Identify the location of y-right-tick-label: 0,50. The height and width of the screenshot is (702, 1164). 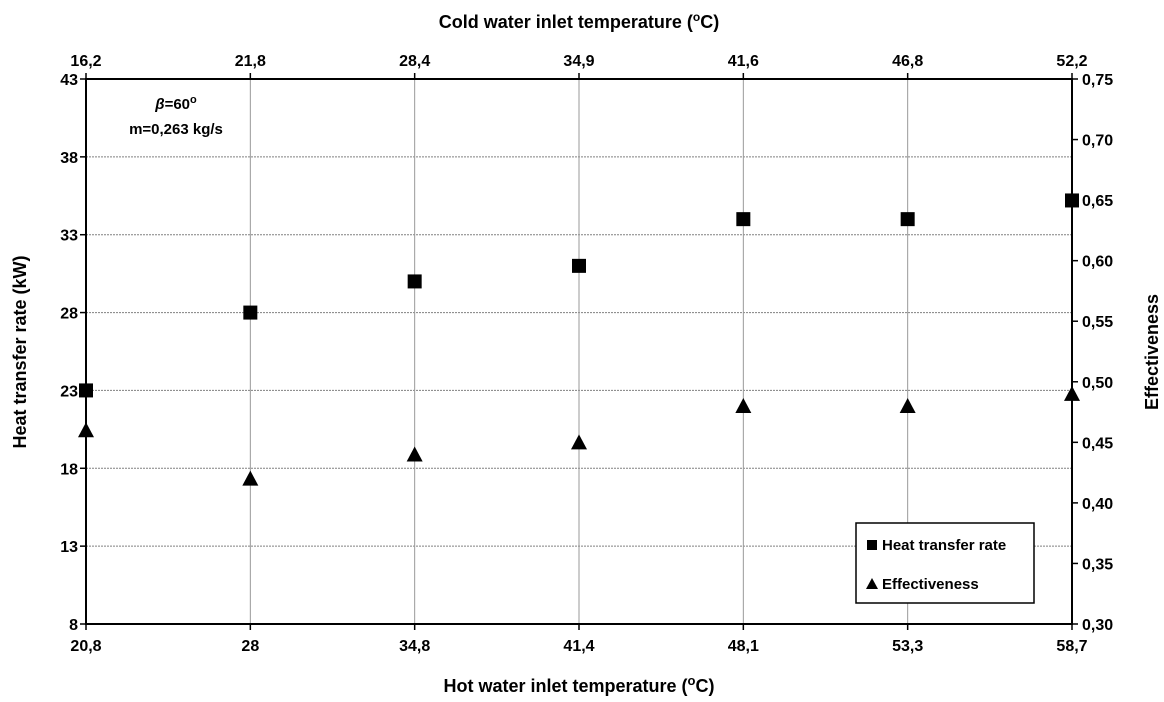
(1097, 383).